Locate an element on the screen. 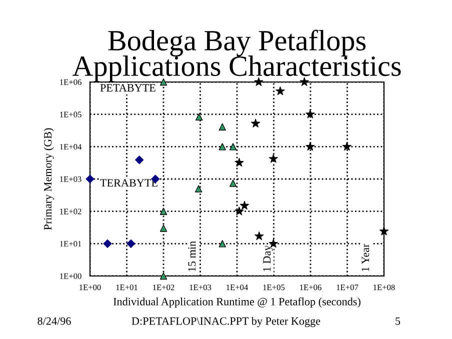 This screenshot has height=339, width=452. y-tick-label: 1E+06 is located at coordinates (71, 82).